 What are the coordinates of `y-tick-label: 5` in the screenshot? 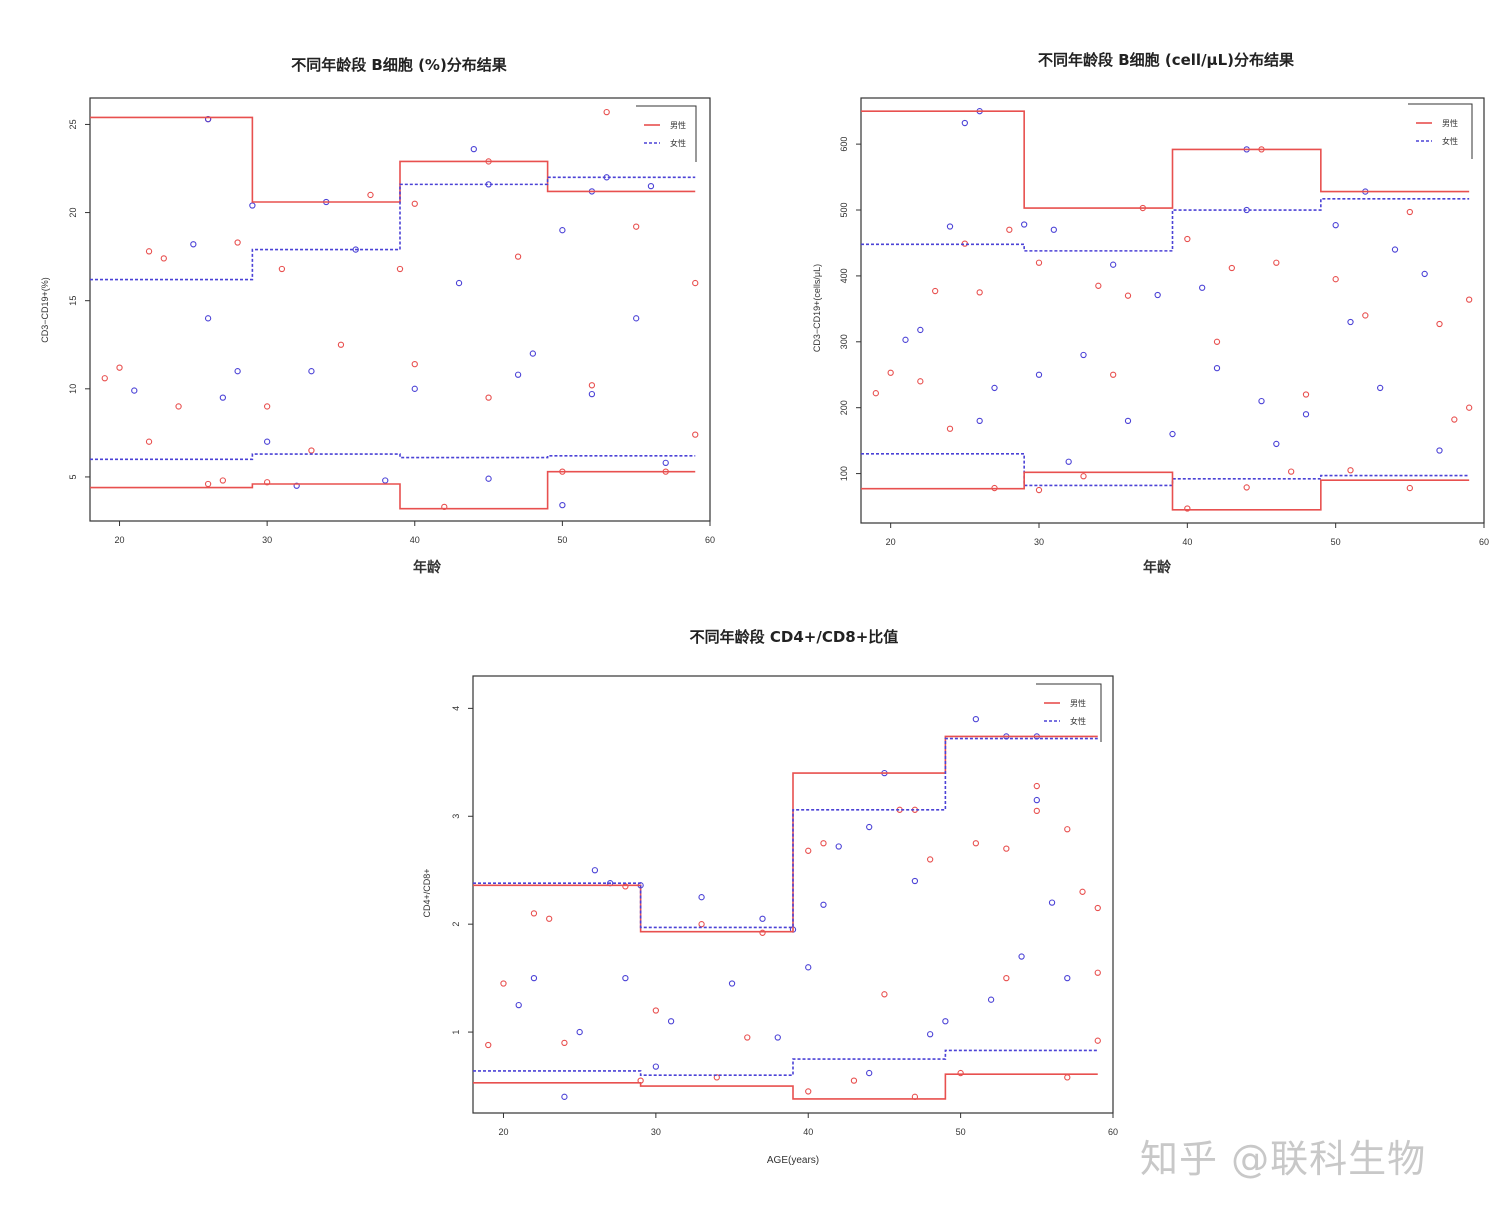 It's located at (73, 476).